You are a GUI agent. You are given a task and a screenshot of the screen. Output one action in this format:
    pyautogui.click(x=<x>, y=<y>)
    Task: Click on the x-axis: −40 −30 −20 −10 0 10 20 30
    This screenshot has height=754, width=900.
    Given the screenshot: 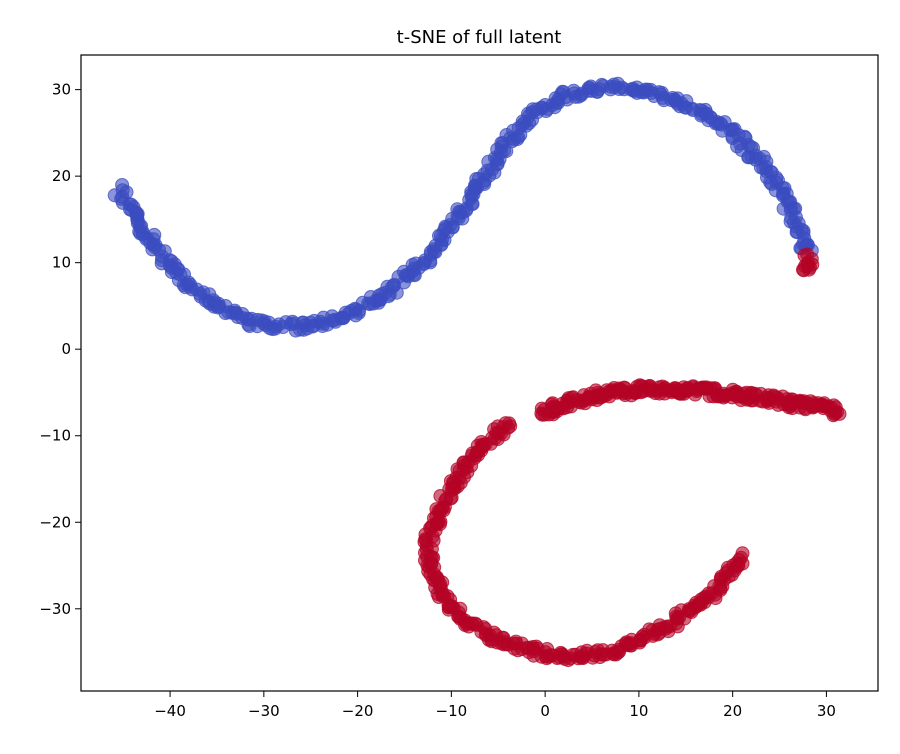 What is the action you would take?
    pyautogui.click(x=495, y=705)
    